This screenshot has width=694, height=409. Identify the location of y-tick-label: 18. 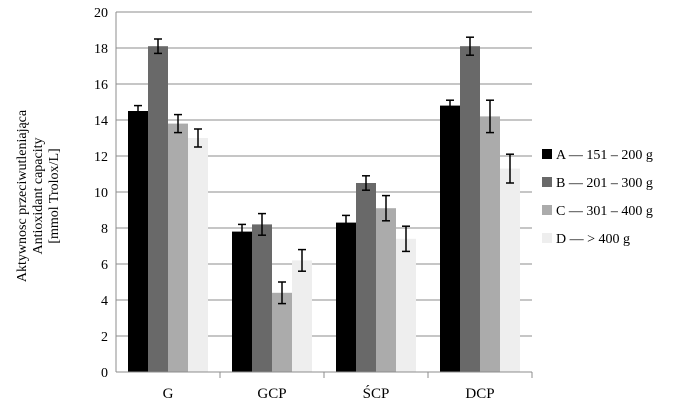
(101, 49).